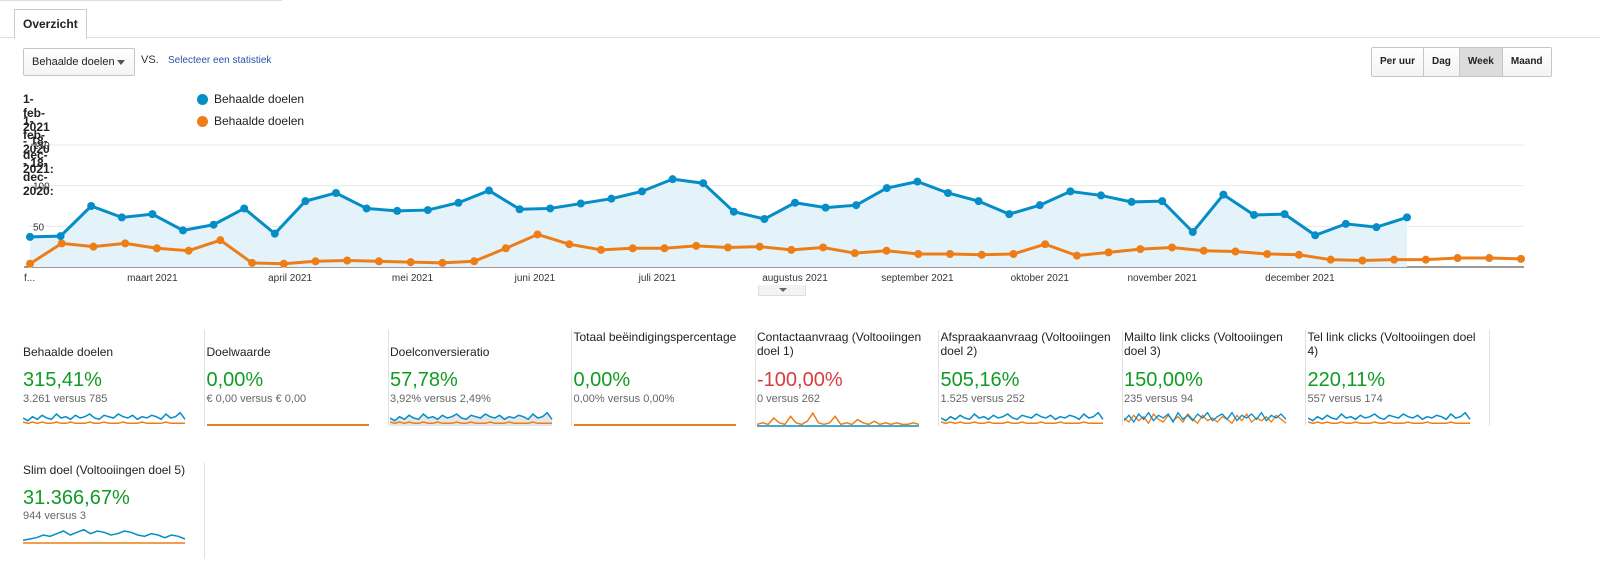 This screenshot has width=1600, height=569. What do you see at coordinates (535, 278) in the screenshot?
I see `x-tick-label: juni 2021` at bounding box center [535, 278].